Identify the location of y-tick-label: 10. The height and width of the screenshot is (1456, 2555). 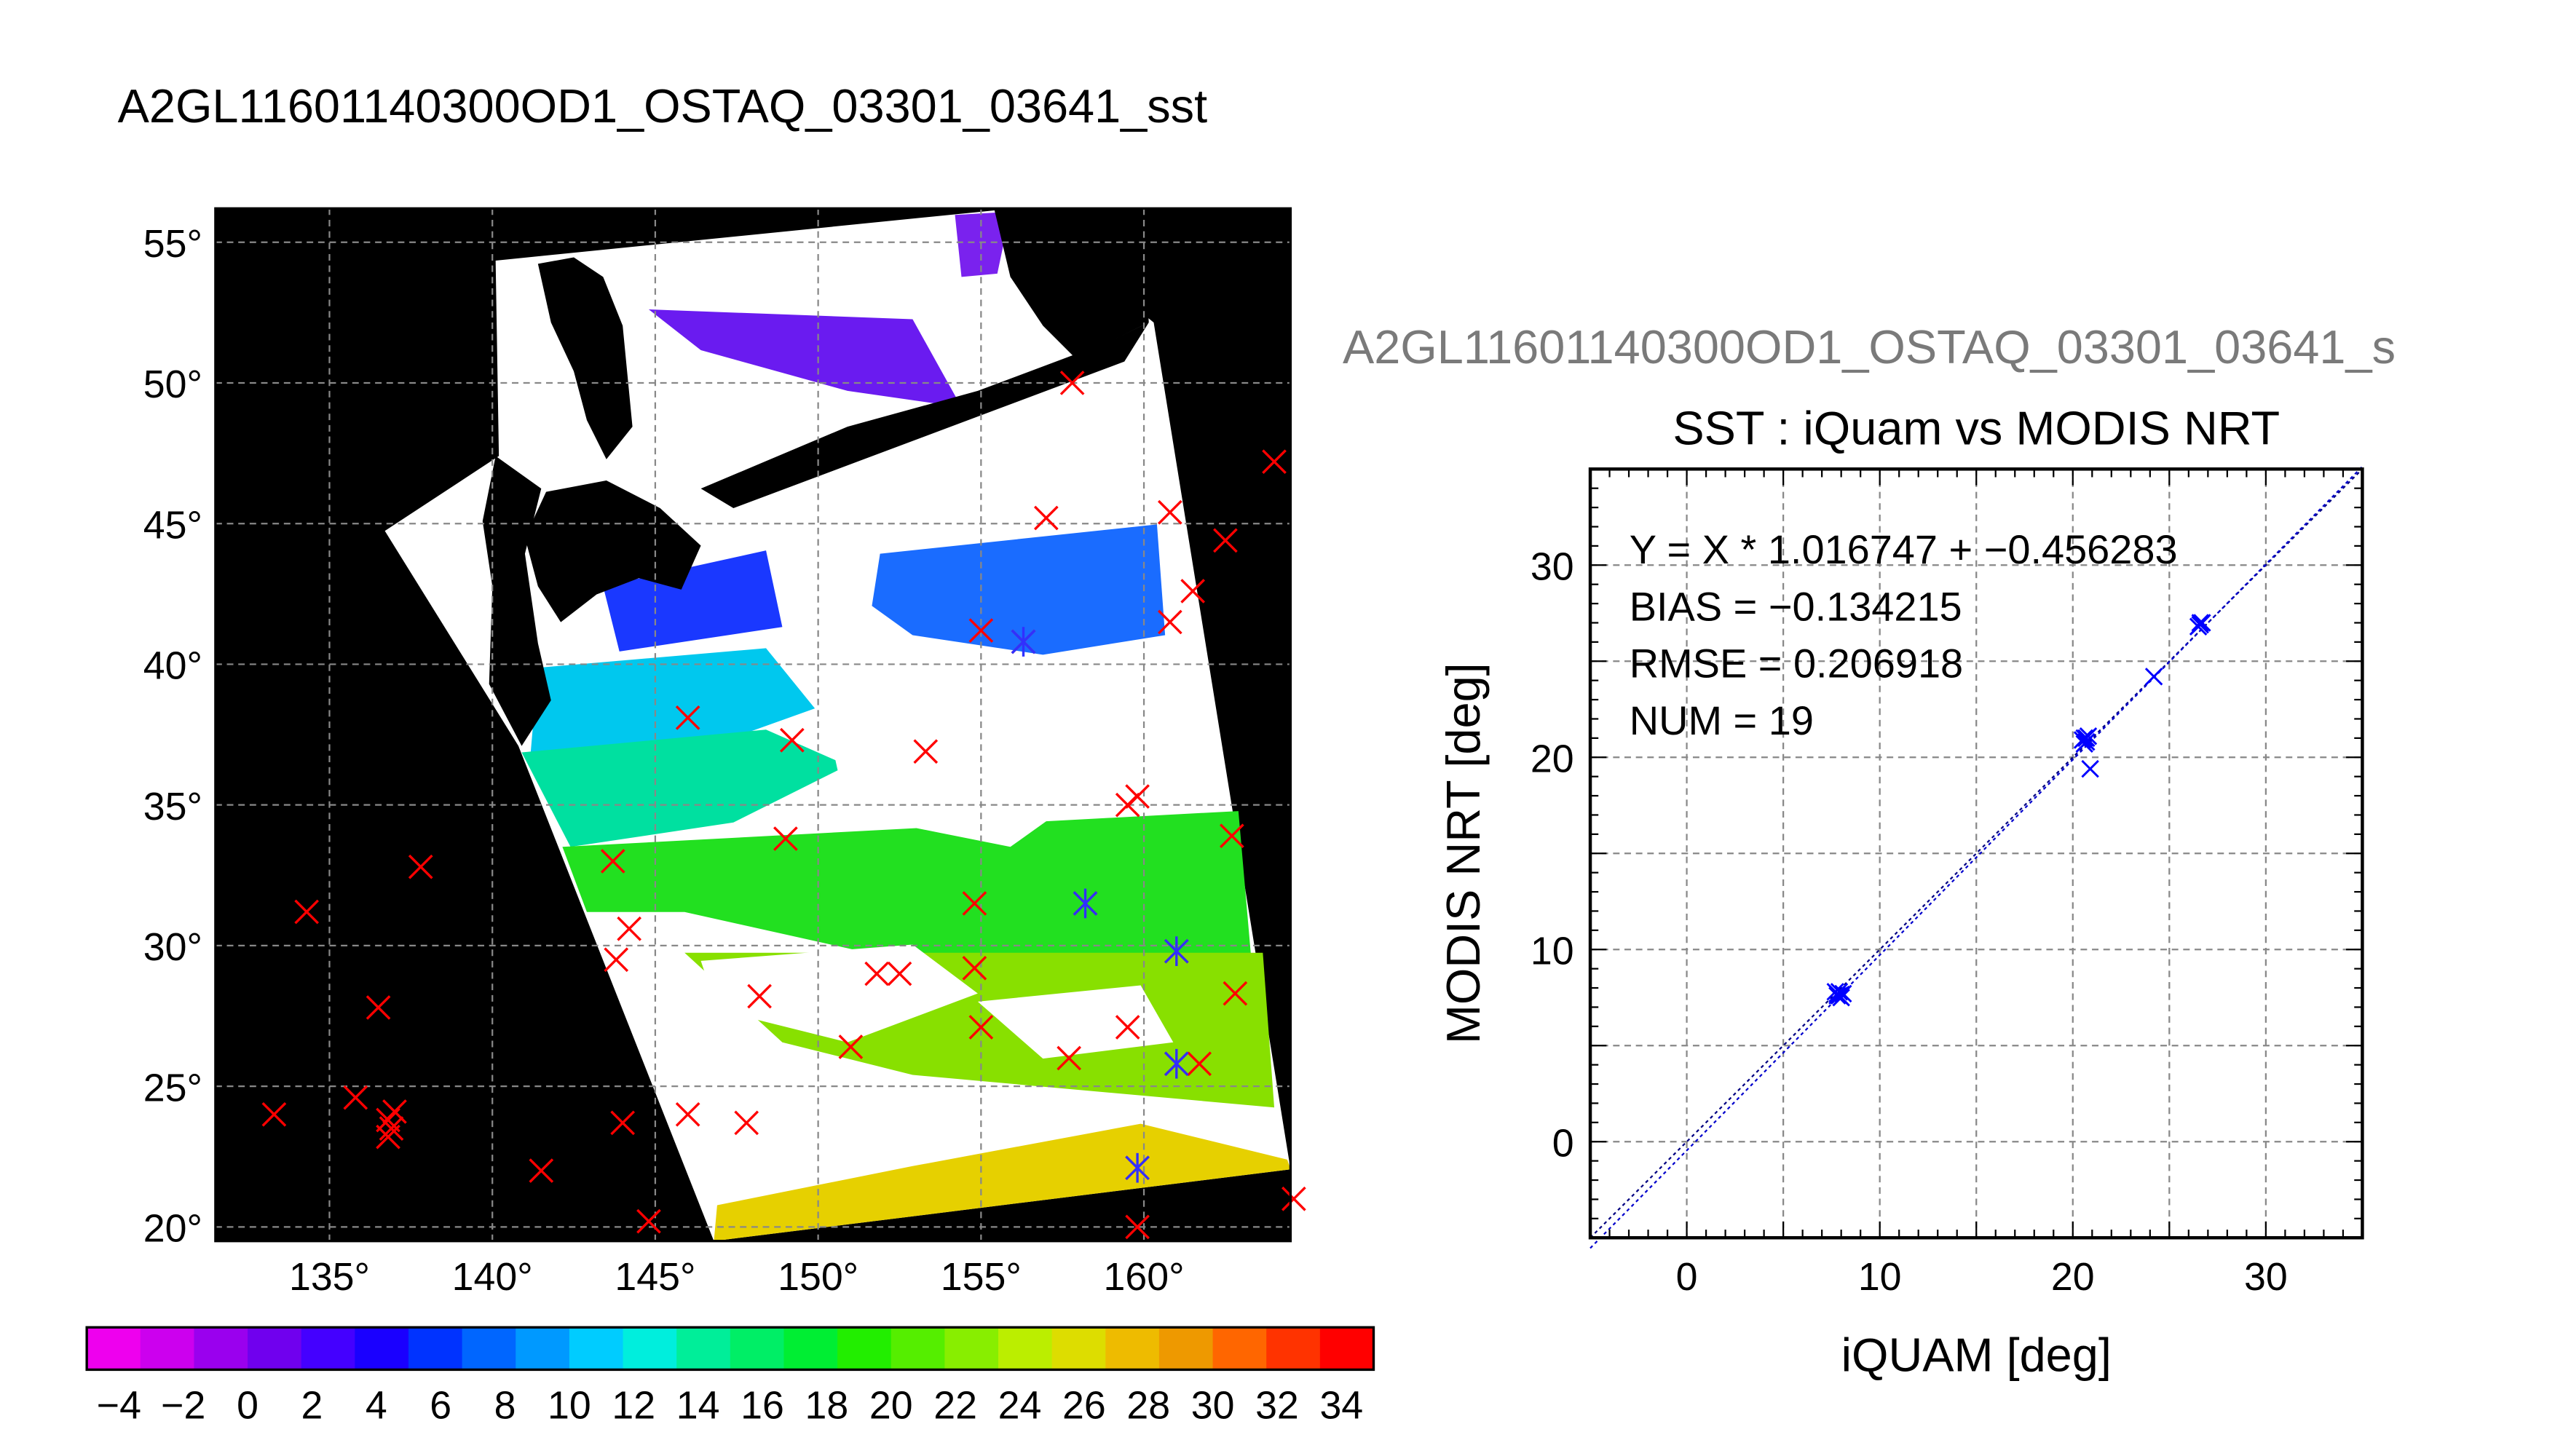
(1552, 951).